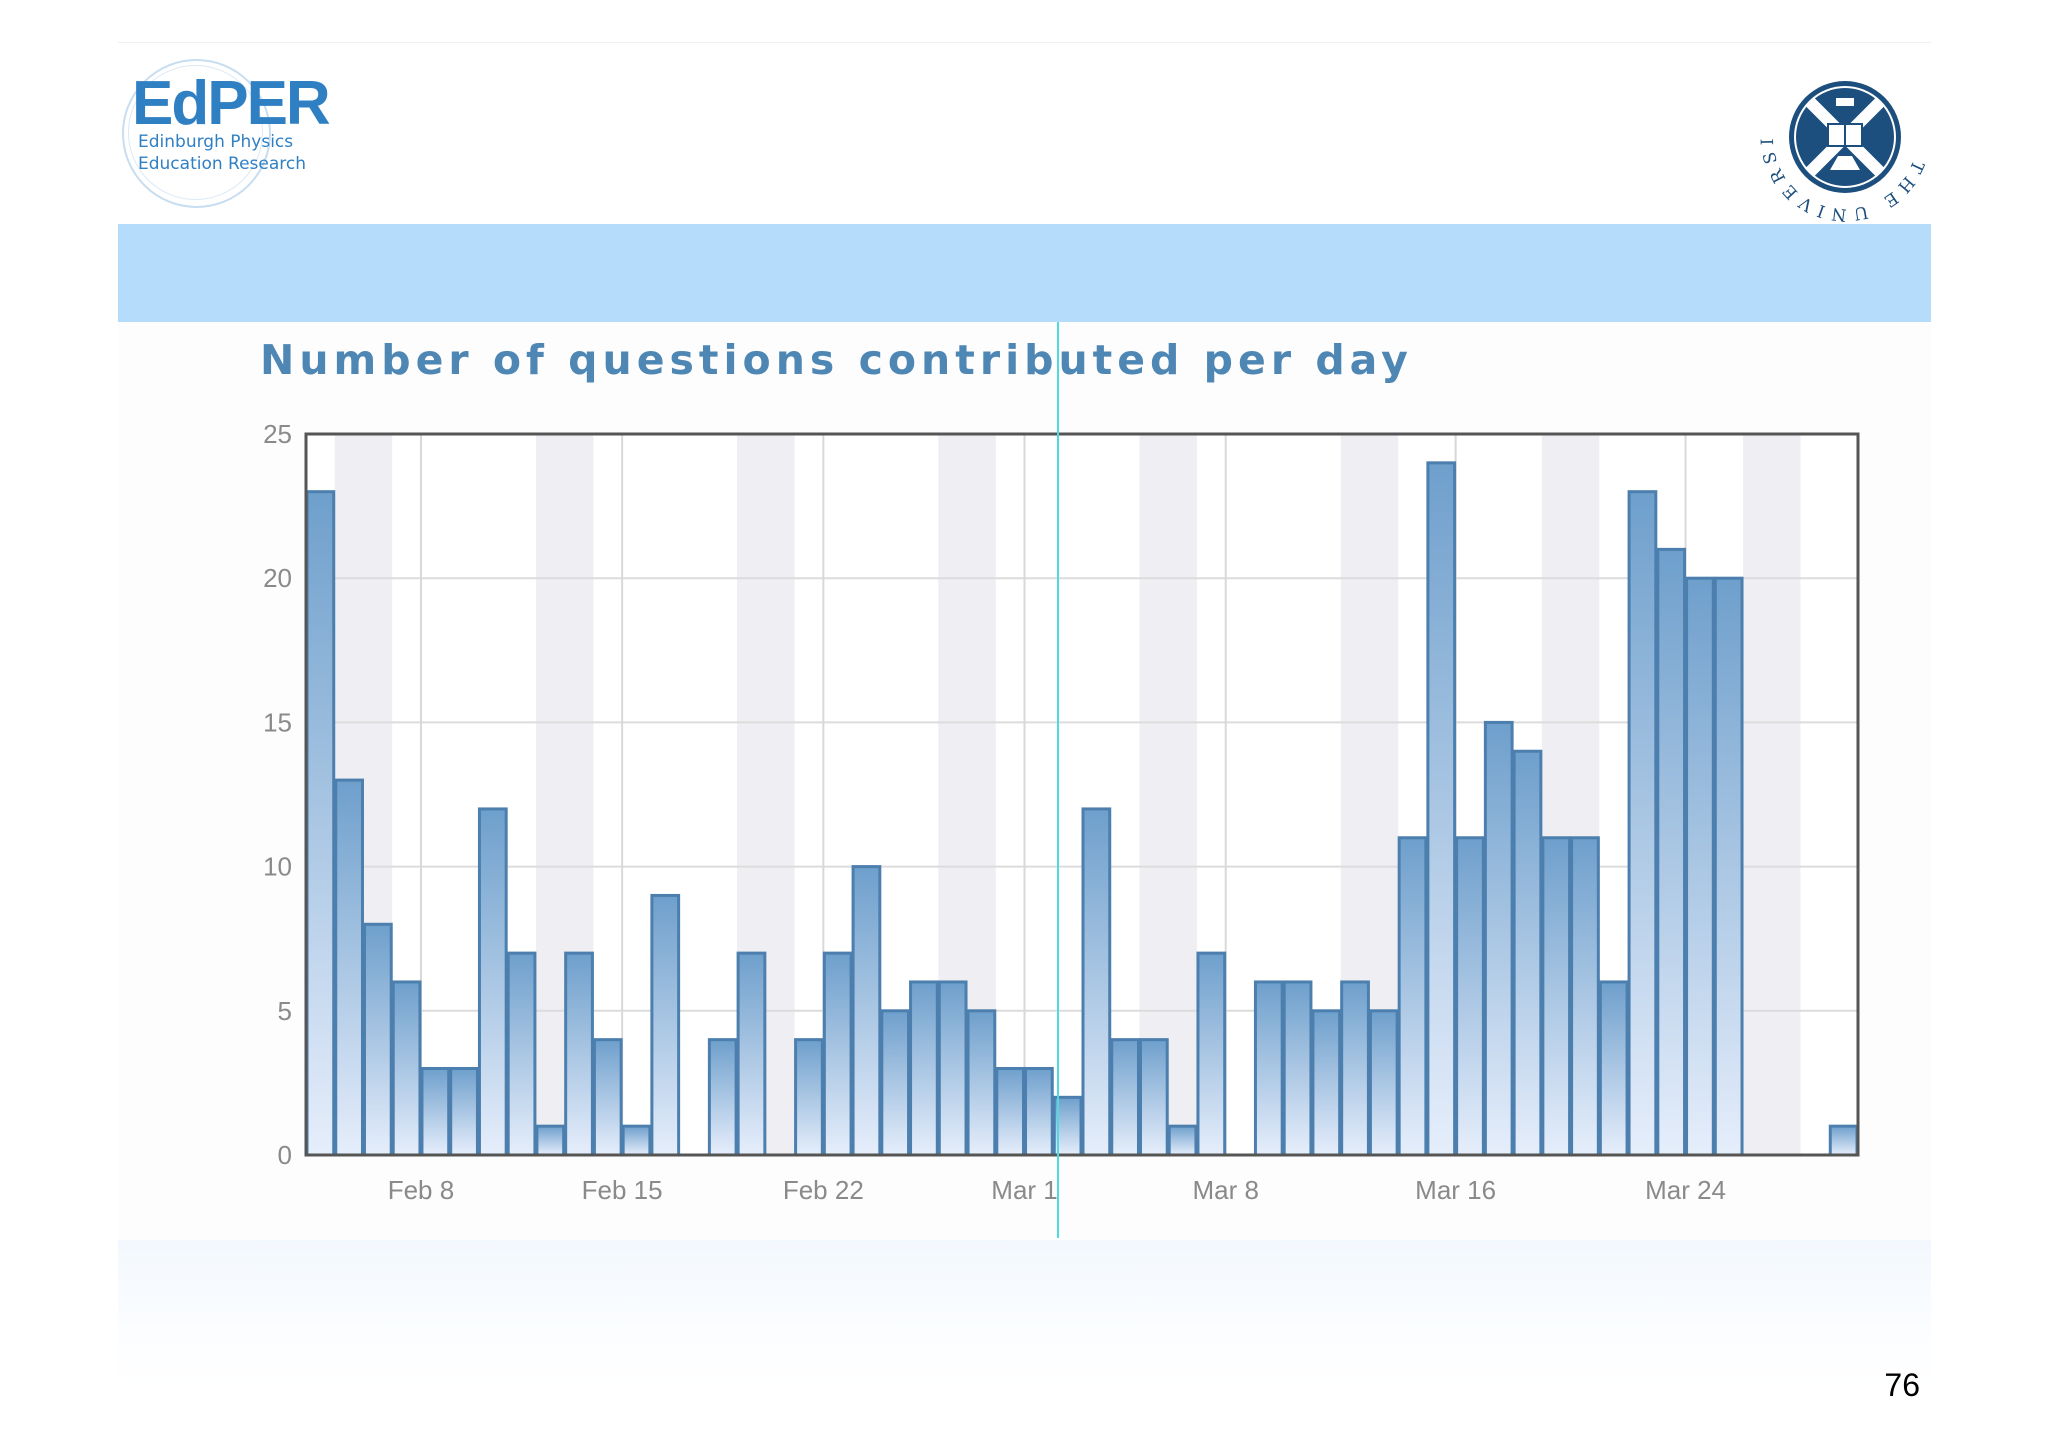  What do you see at coordinates (1455, 1190) in the screenshot?
I see `x-tick-label: Mar 16` at bounding box center [1455, 1190].